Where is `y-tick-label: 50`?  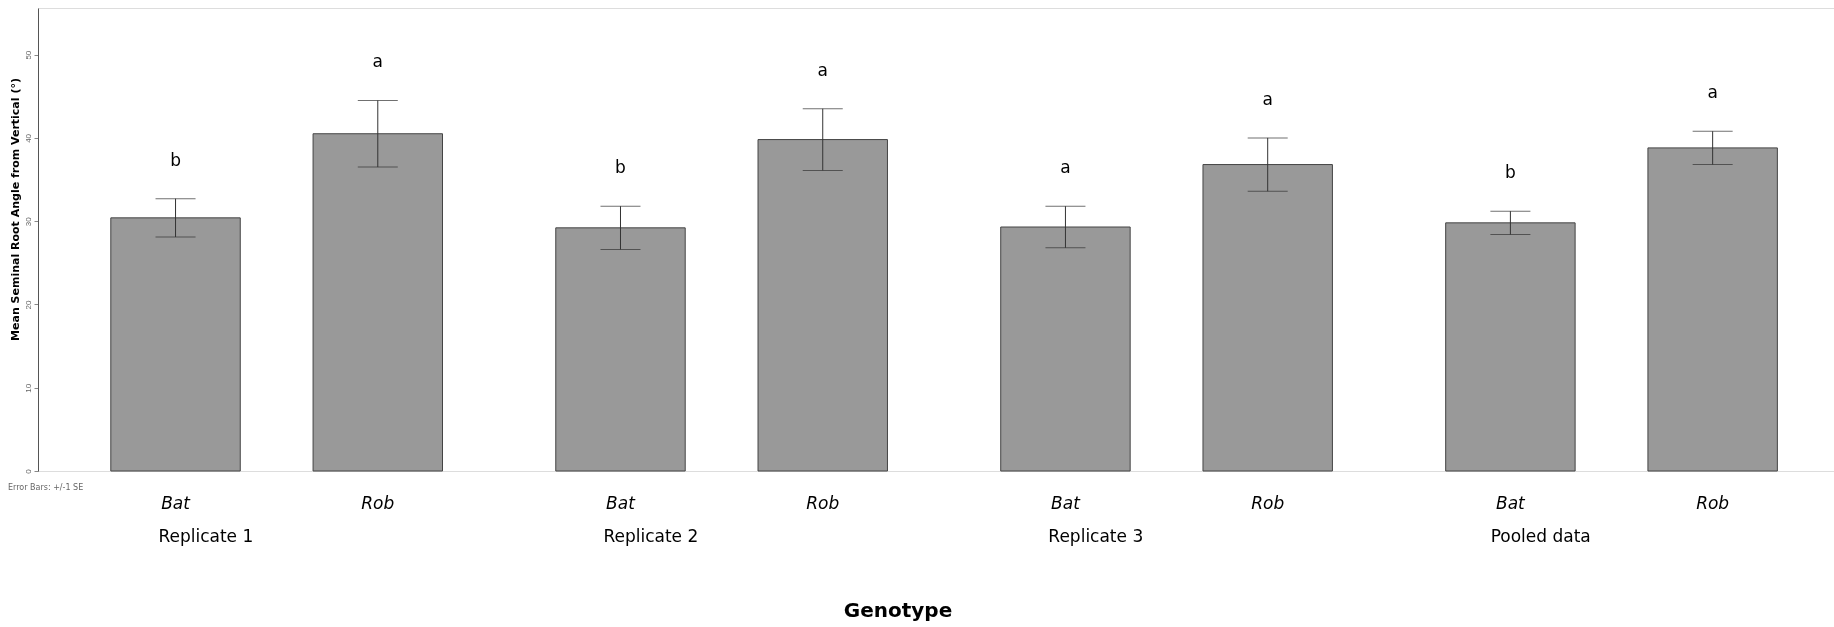 y-tick-label: 50 is located at coordinates (28, 55).